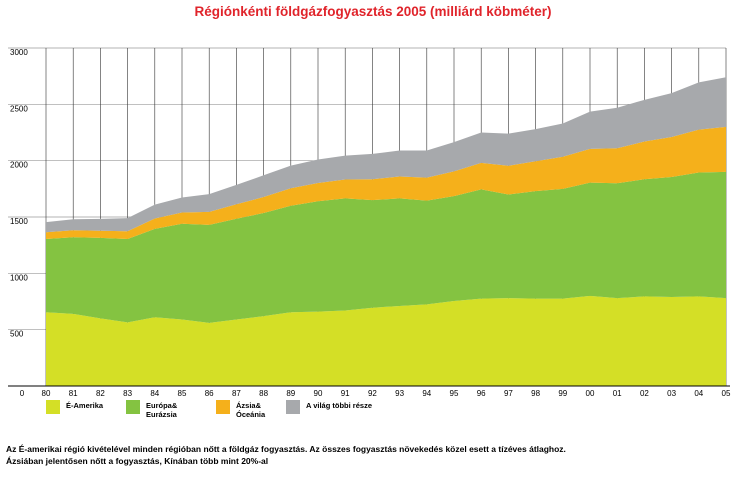  I want to click on x-tick-label-98: 98, so click(535, 393).